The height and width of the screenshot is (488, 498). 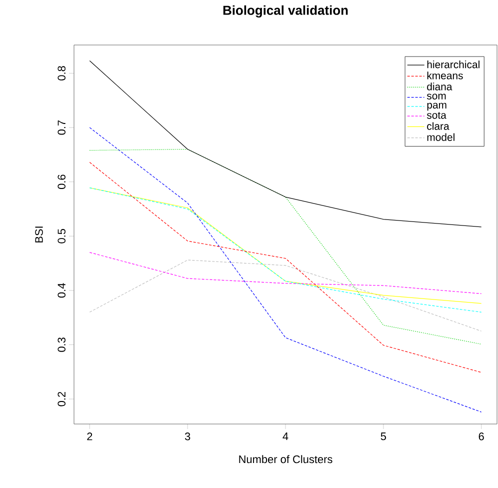 What do you see at coordinates (285, 436) in the screenshot?
I see `x-tick-label: 4` at bounding box center [285, 436].